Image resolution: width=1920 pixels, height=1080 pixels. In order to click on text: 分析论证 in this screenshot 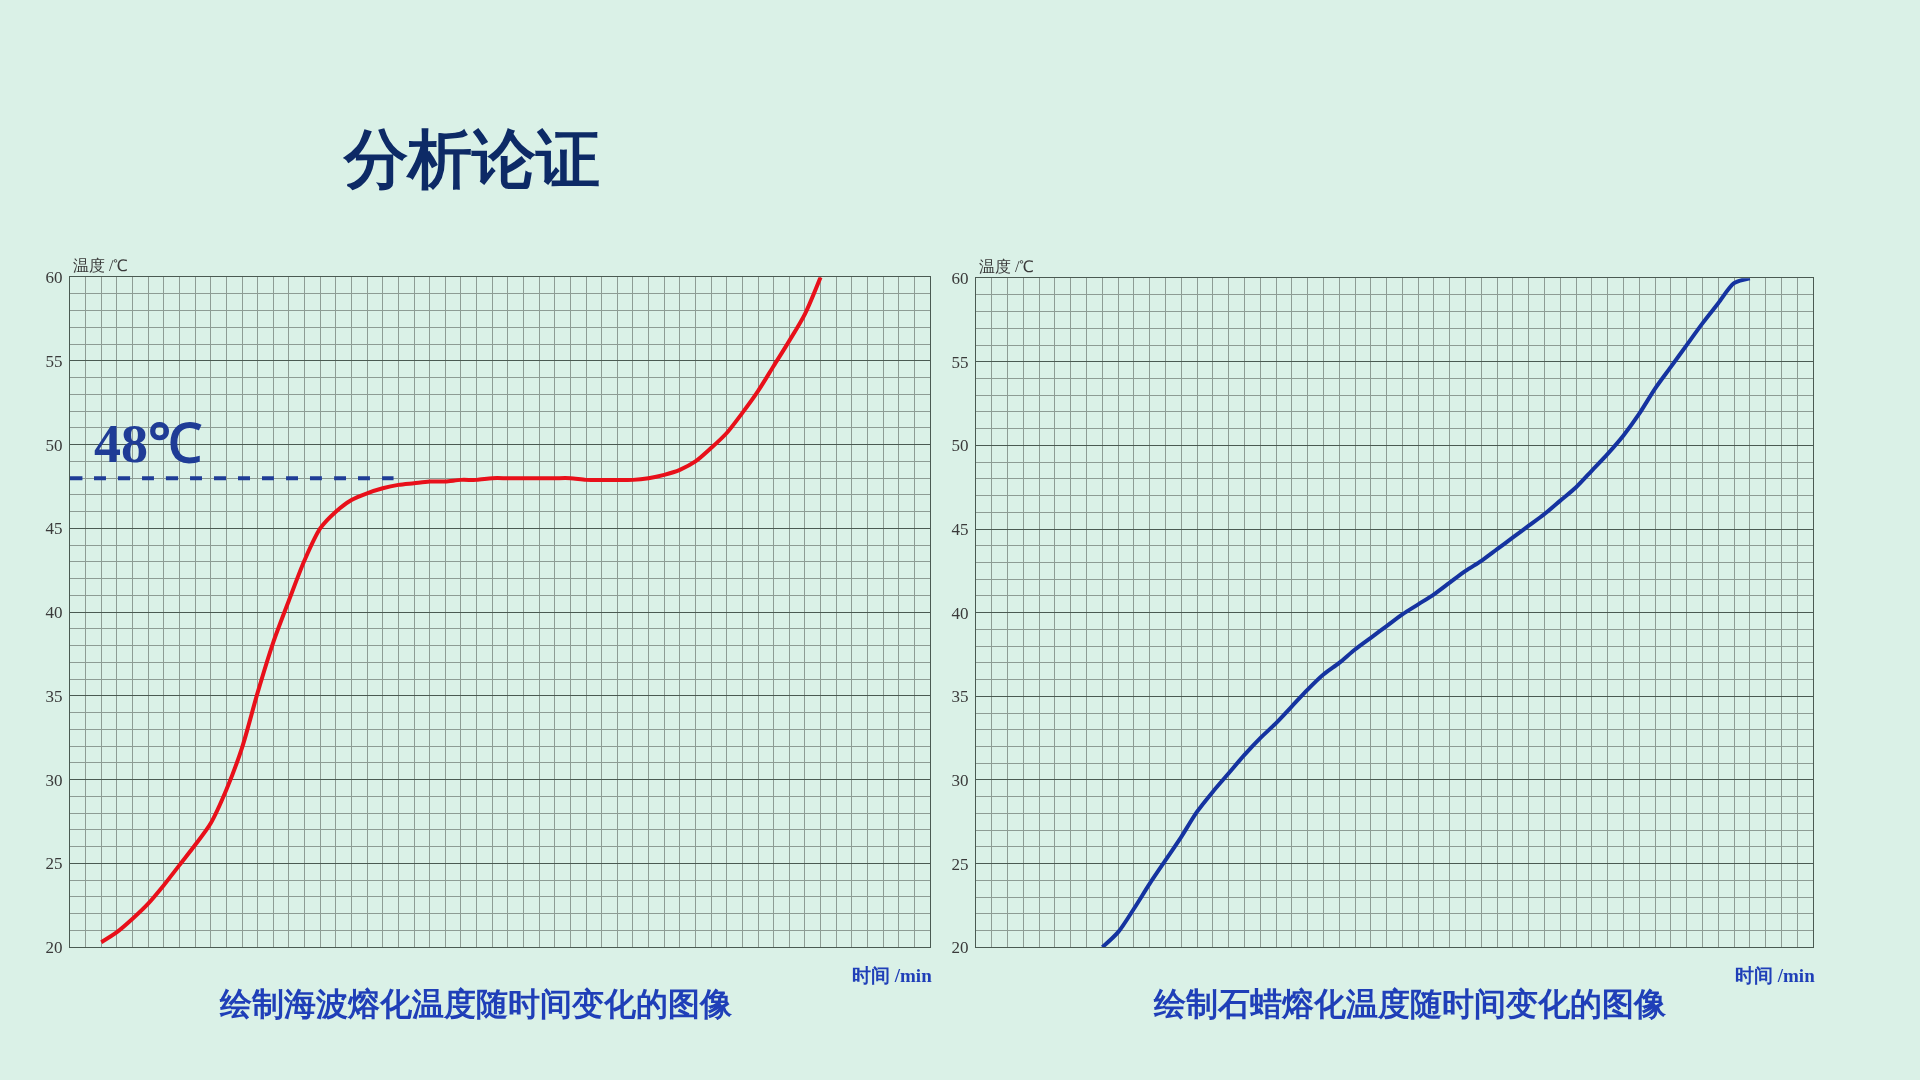, I will do `click(471, 159)`.